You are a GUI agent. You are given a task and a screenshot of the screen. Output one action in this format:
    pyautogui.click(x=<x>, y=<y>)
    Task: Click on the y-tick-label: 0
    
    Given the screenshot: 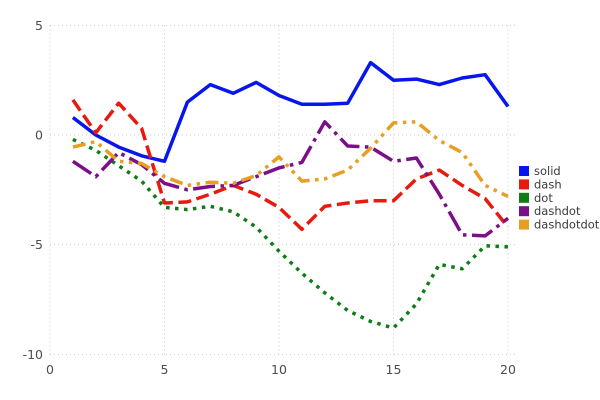 What is the action you would take?
    pyautogui.click(x=39, y=135)
    